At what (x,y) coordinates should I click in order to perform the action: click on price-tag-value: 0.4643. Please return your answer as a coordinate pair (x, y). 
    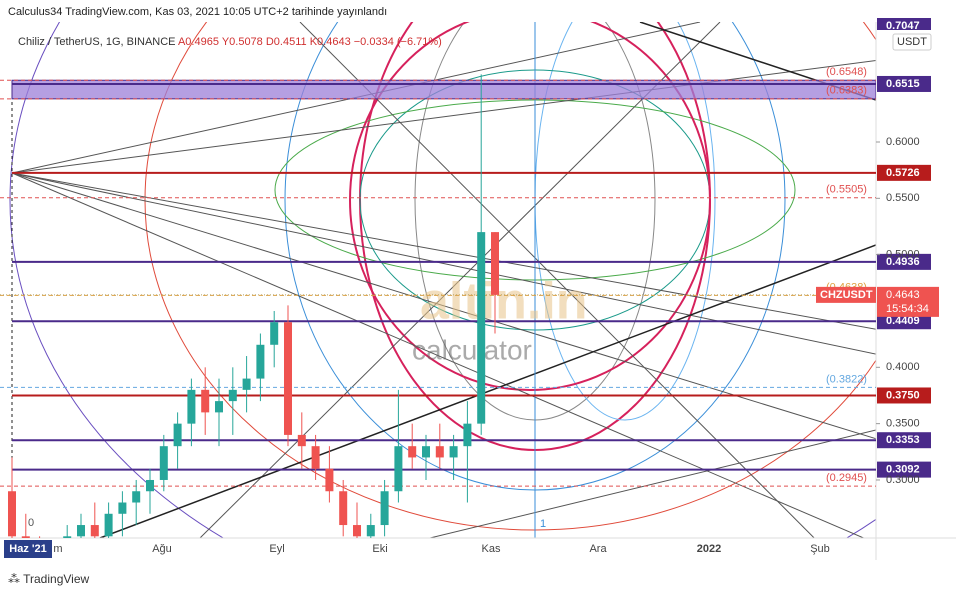
    Looking at the image, I should click on (903, 295).